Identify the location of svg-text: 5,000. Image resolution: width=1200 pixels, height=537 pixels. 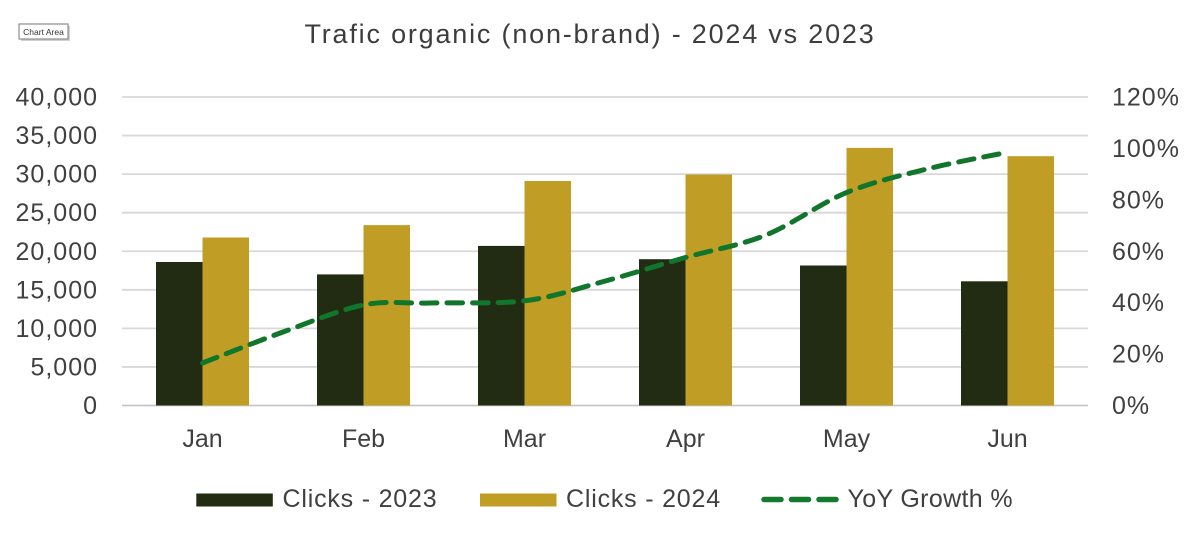
(64, 367).